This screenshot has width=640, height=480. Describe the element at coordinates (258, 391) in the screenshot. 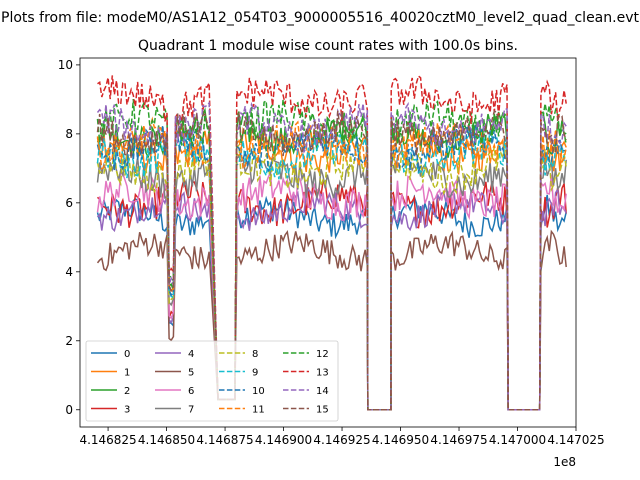

I see `legend-label-10: 10` at that location.